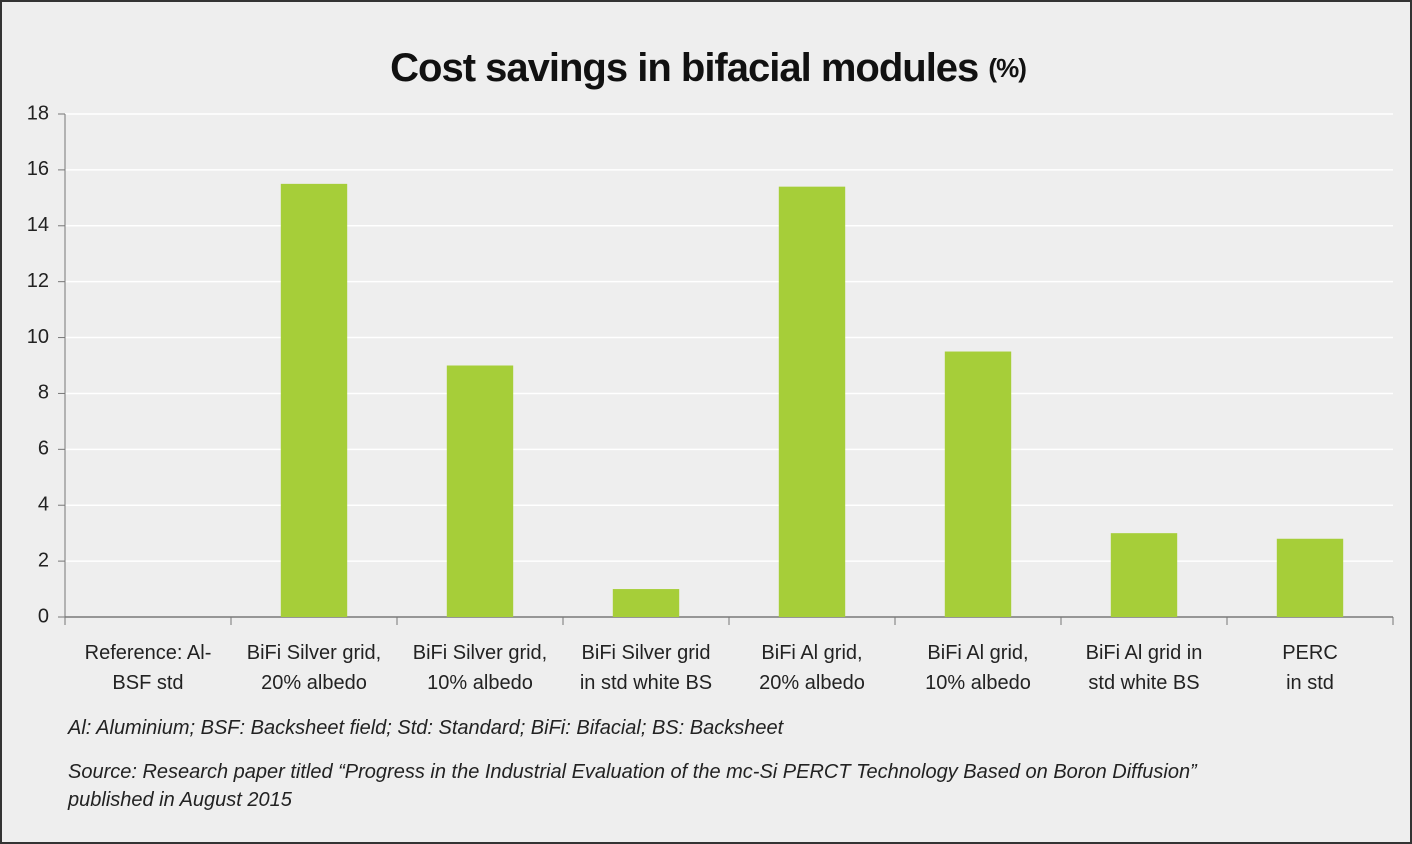  Describe the element at coordinates (38, 113) in the screenshot. I see `y-tick-label: 18` at that location.